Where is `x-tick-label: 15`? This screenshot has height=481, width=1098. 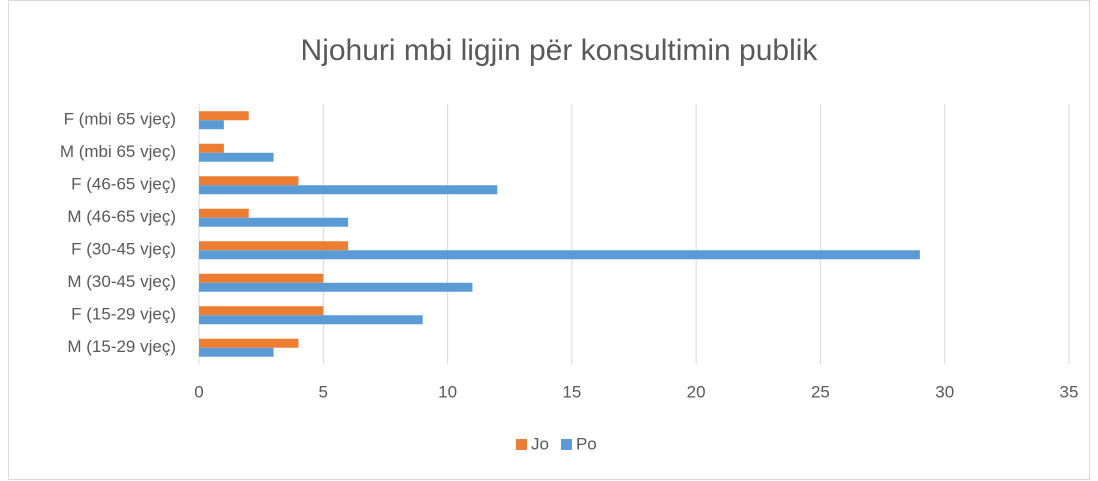 x-tick-label: 15 is located at coordinates (571, 391).